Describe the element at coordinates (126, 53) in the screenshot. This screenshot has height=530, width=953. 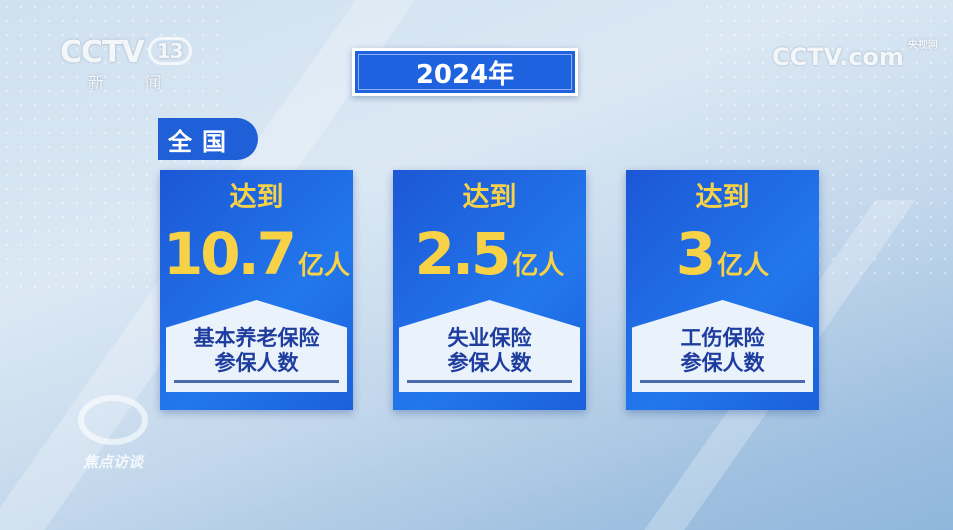
I see `cctv13-logo: CCTV 13` at that location.